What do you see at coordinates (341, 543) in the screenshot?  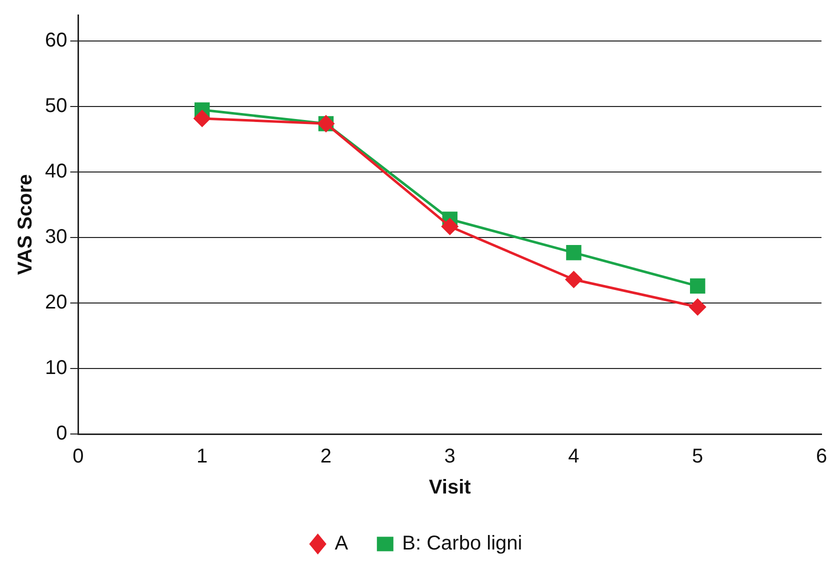 I see `legend-label: A` at bounding box center [341, 543].